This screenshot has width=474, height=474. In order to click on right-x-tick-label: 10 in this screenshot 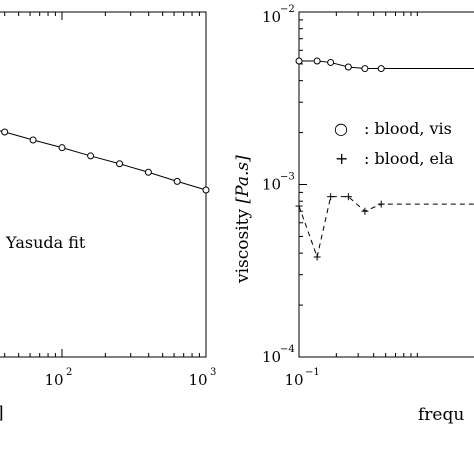, I will do `click(293, 380)`.